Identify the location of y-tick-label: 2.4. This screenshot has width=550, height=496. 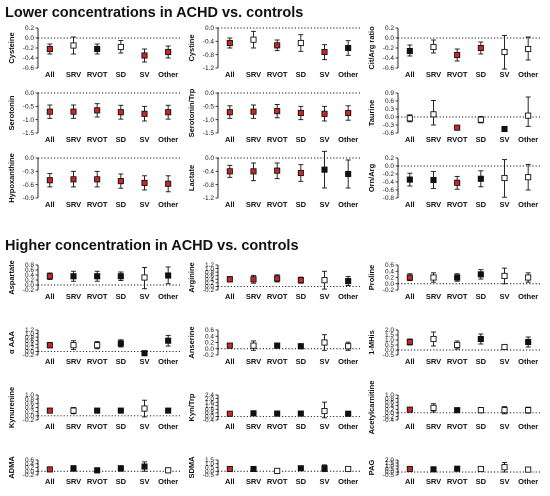
(209, 395).